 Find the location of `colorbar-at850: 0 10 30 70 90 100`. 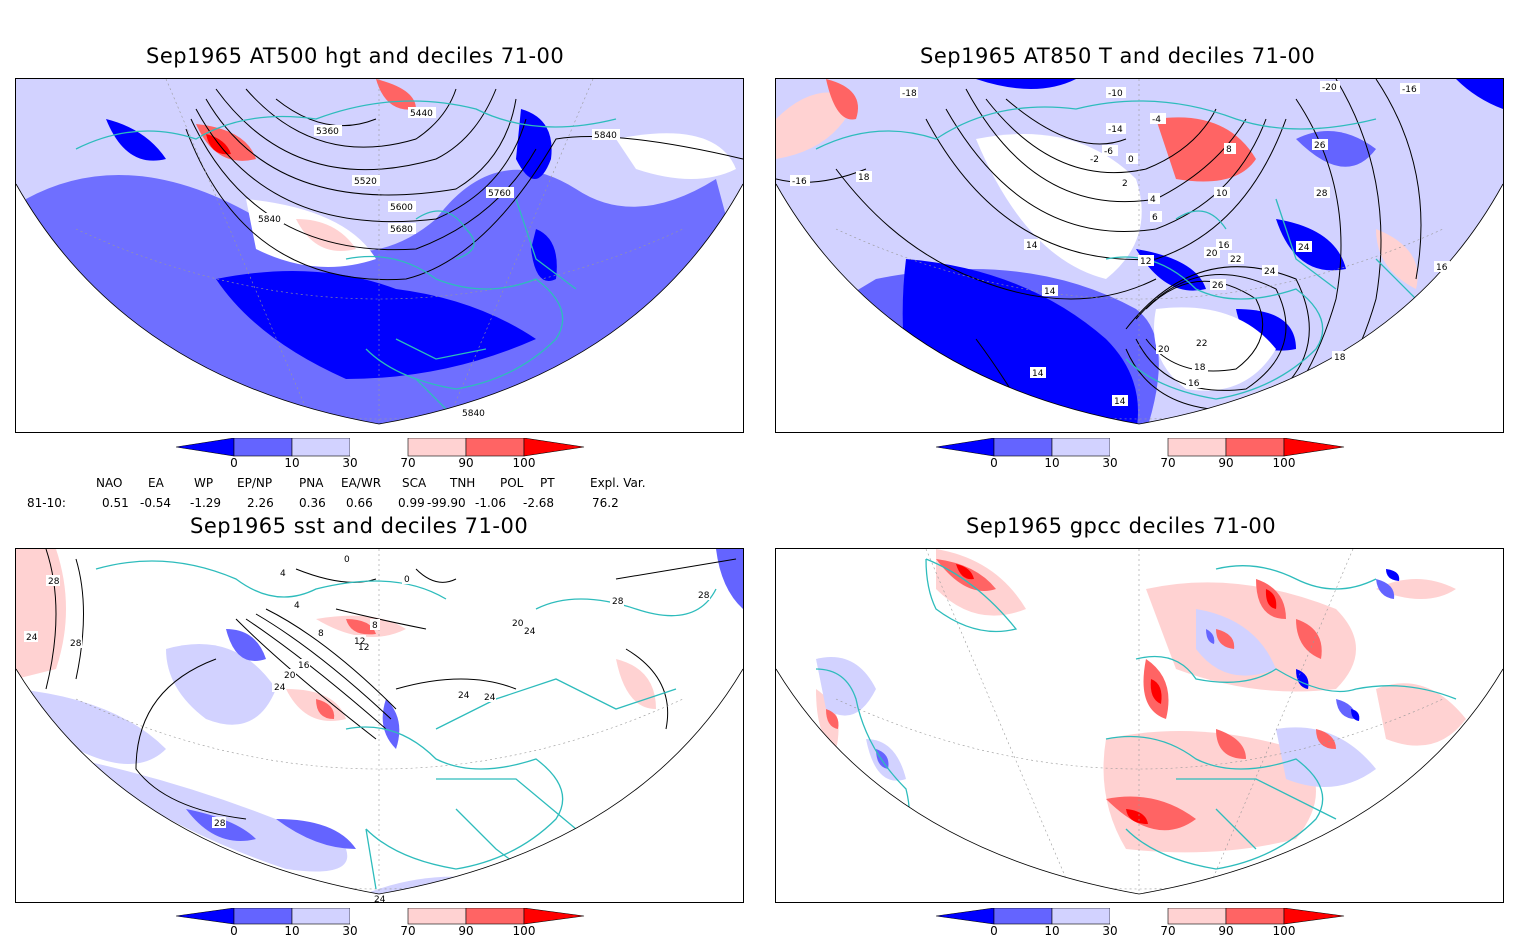

colorbar-at850: 0 10 30 70 90 100 is located at coordinates (1140, 455).